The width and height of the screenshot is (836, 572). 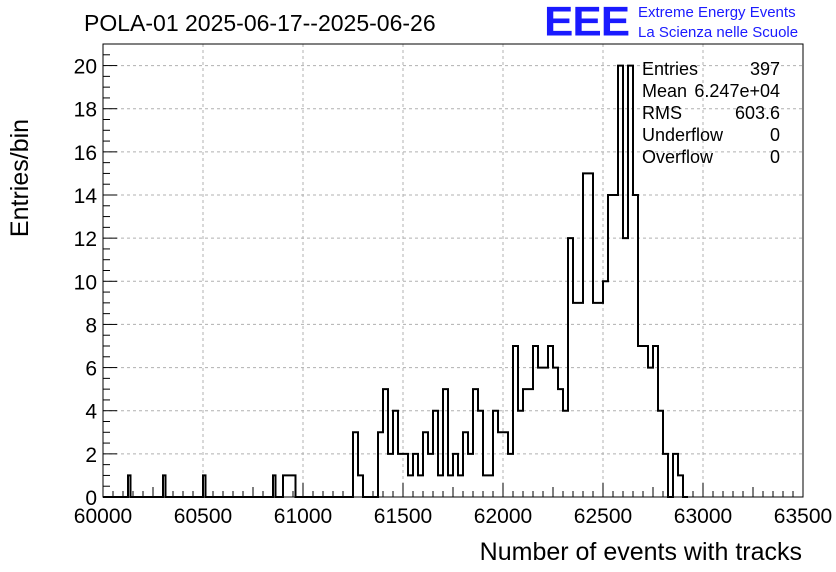 What do you see at coordinates (403, 516) in the screenshot?
I see `x-tick-label: 61500` at bounding box center [403, 516].